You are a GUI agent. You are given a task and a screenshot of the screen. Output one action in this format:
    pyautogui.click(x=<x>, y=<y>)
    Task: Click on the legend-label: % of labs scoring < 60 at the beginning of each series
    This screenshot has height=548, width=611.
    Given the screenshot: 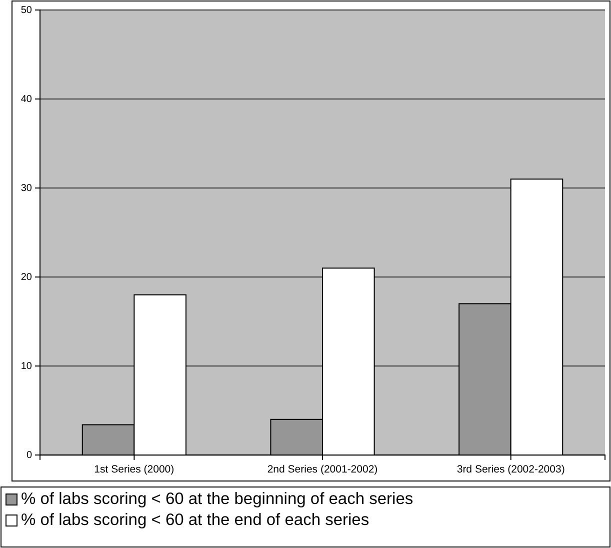 What is the action you would take?
    pyautogui.click(x=217, y=499)
    